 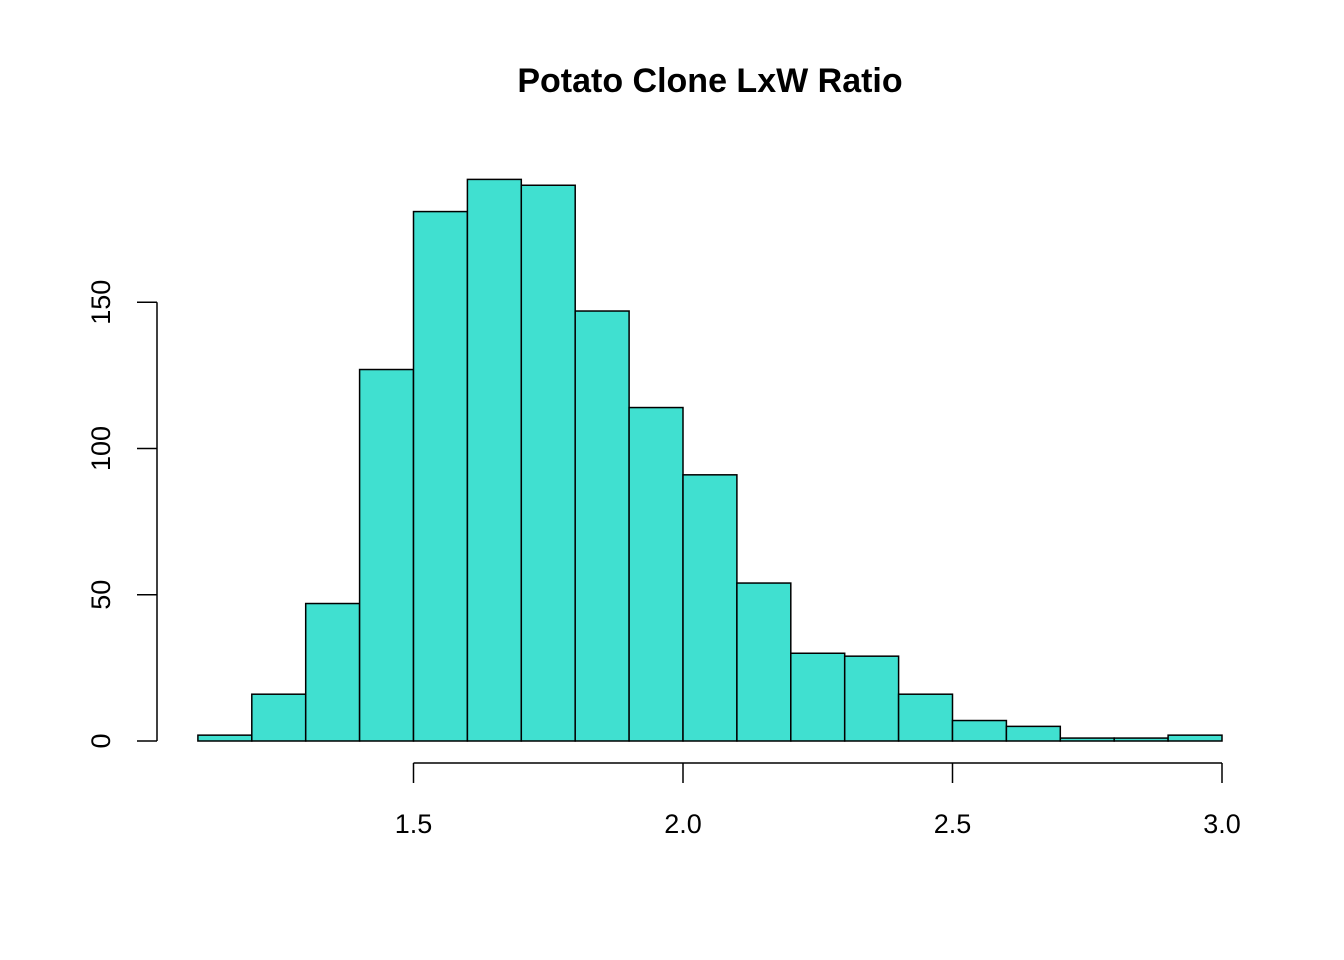 I want to click on y-tick-label: 50, so click(x=101, y=595).